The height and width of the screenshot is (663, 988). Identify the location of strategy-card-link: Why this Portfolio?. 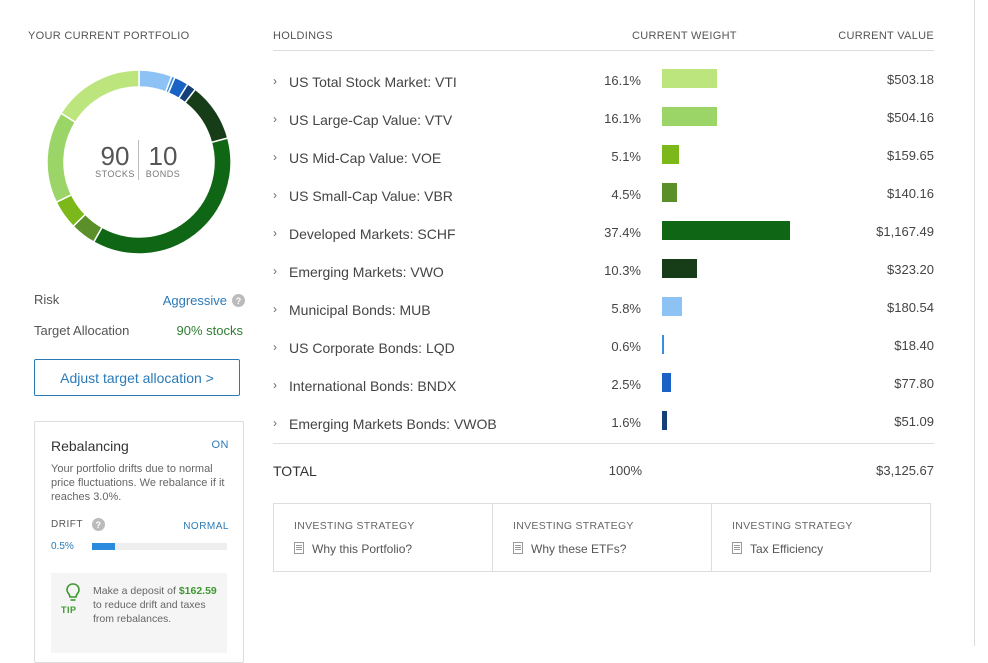
(353, 549).